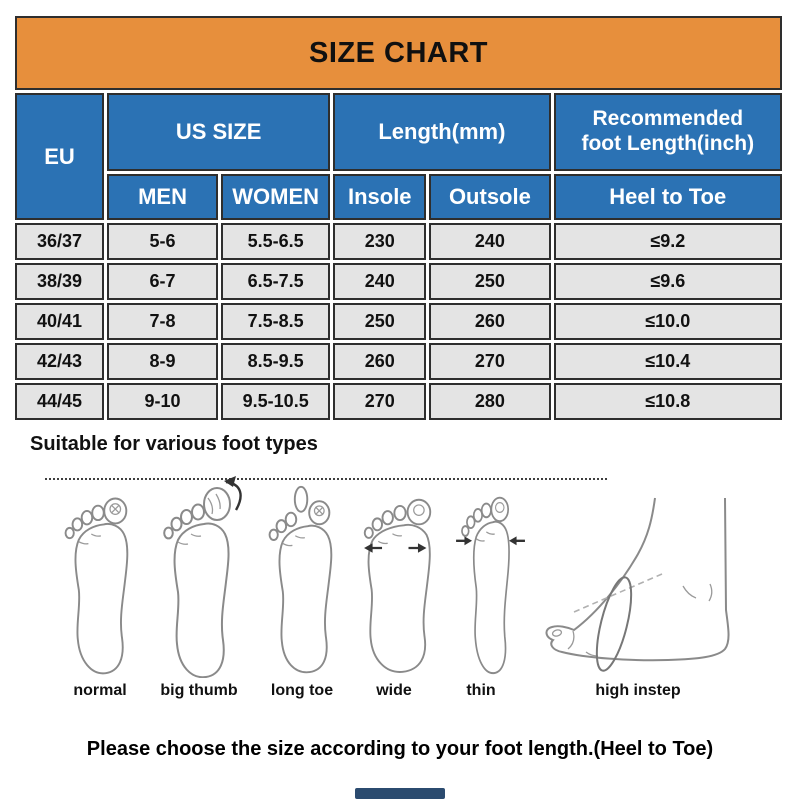  I want to click on foot-label-wide: wide, so click(394, 690).